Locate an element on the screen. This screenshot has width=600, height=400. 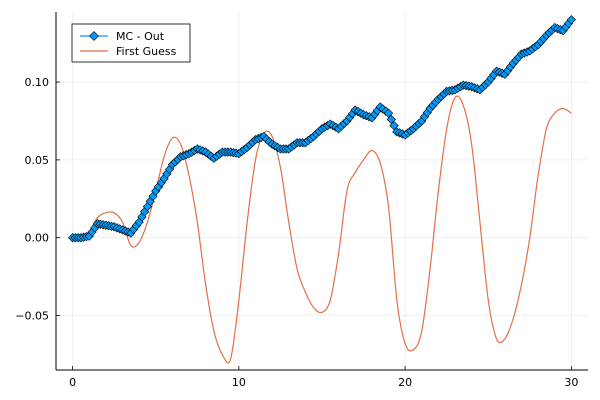
y-tick-label-3: 0.10 is located at coordinates (37, 82).